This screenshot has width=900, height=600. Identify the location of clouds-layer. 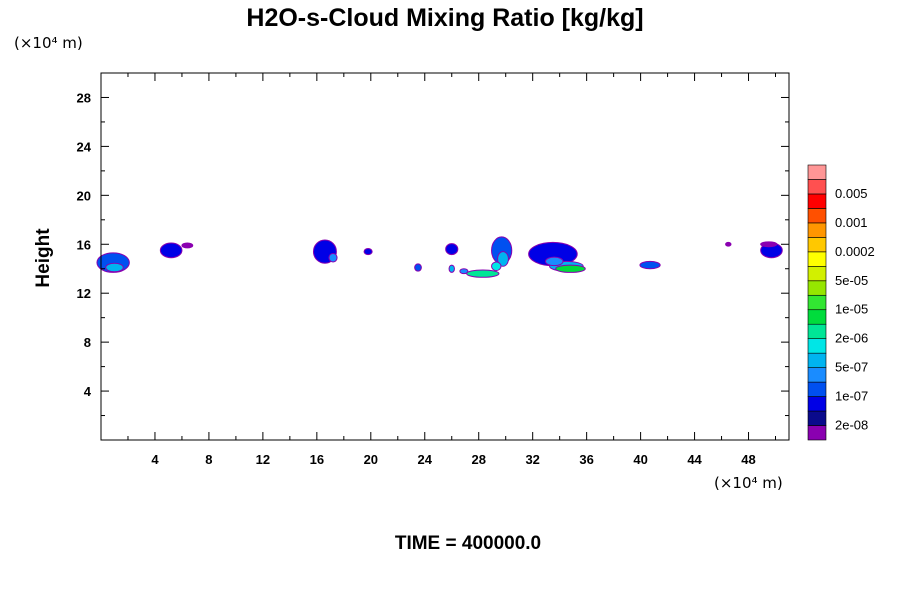
(439, 257).